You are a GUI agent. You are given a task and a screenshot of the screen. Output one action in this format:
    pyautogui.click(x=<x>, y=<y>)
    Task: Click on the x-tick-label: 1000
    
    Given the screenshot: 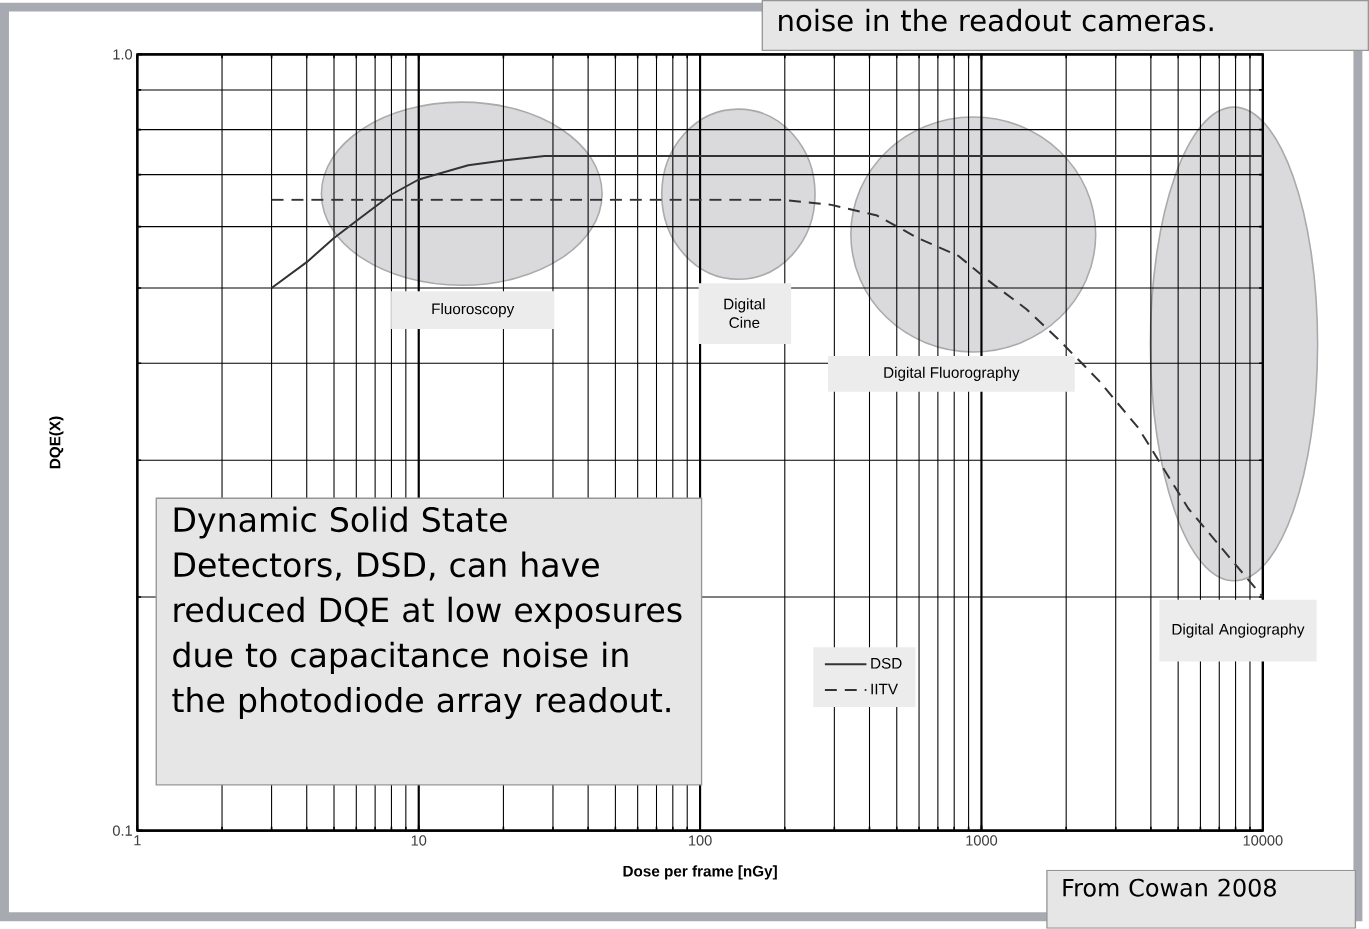 What is the action you would take?
    pyautogui.click(x=982, y=840)
    